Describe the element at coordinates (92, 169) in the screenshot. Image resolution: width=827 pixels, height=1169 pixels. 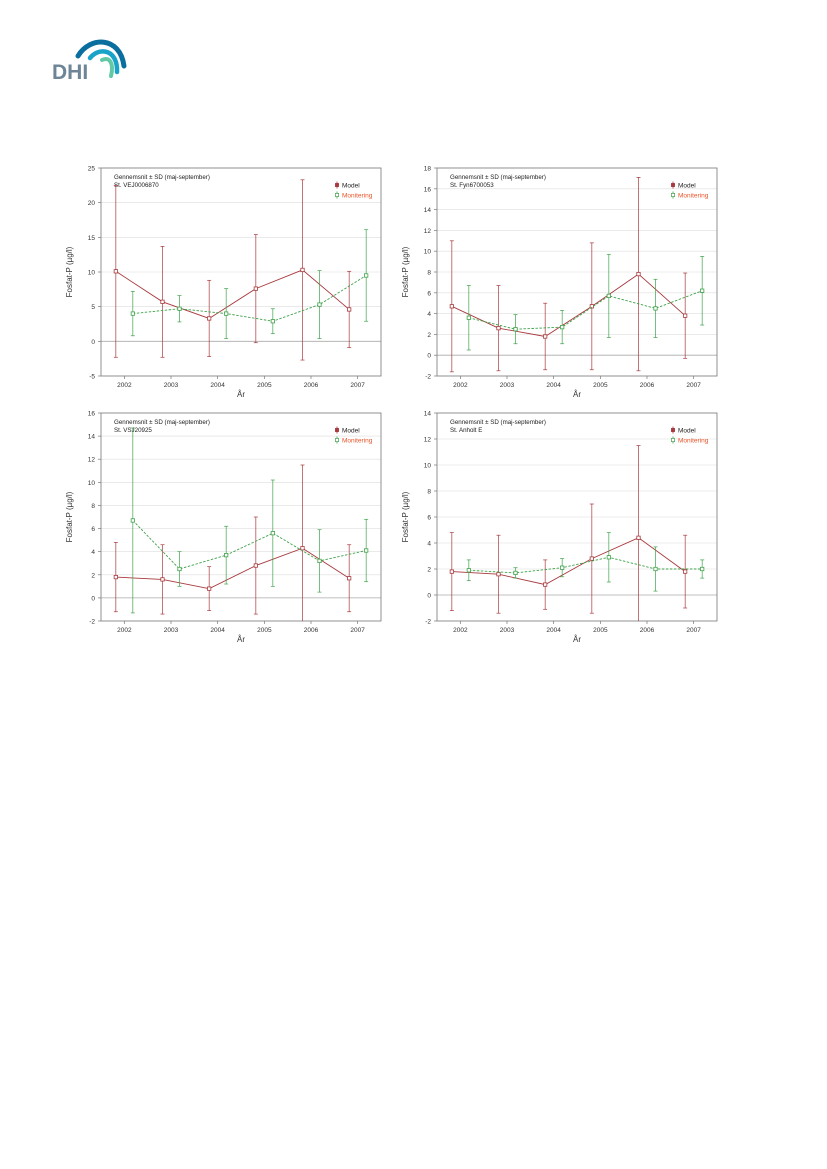
I see `y-tick-label: 25` at that location.